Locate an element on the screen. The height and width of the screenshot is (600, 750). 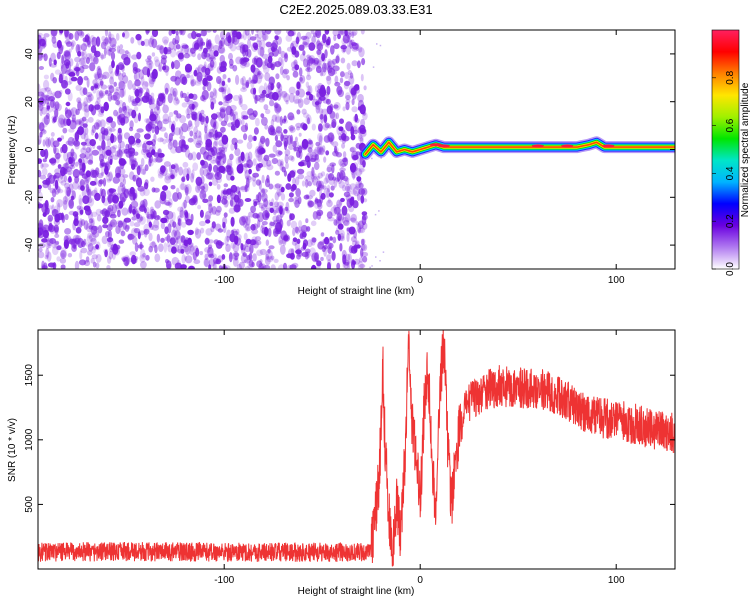
spectrogram-x-label: Height of straight line (km) is located at coordinates (356, 291).